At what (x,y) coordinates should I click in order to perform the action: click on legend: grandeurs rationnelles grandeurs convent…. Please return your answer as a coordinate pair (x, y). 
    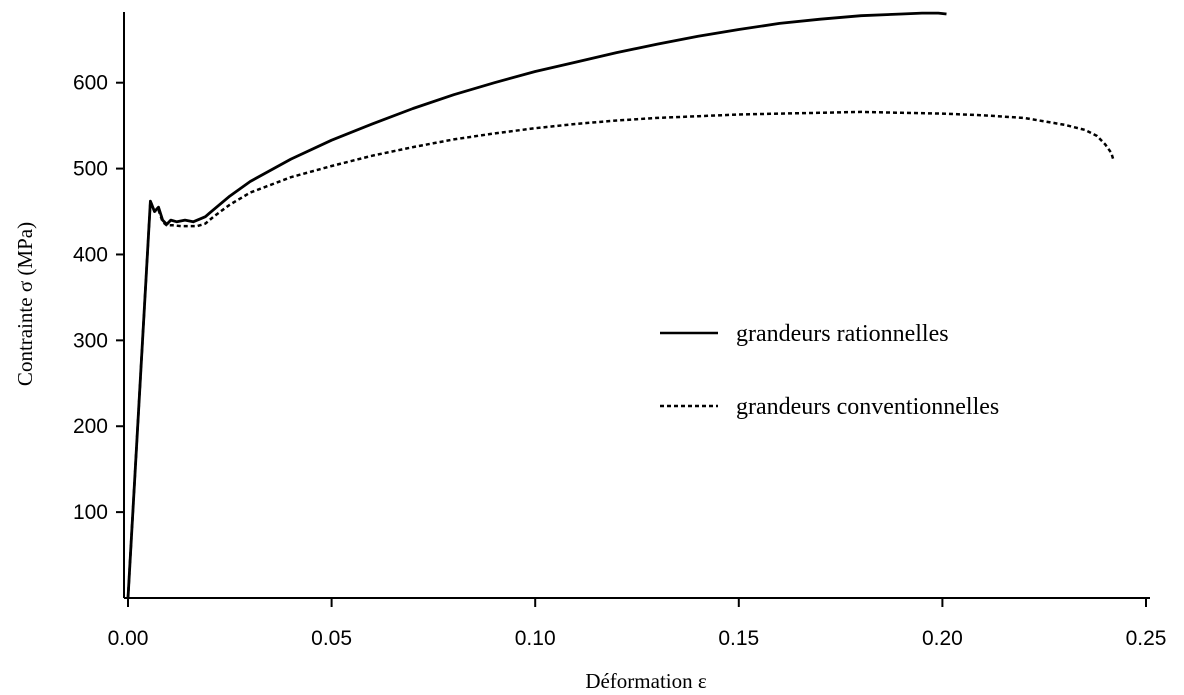
    Looking at the image, I should click on (829, 370).